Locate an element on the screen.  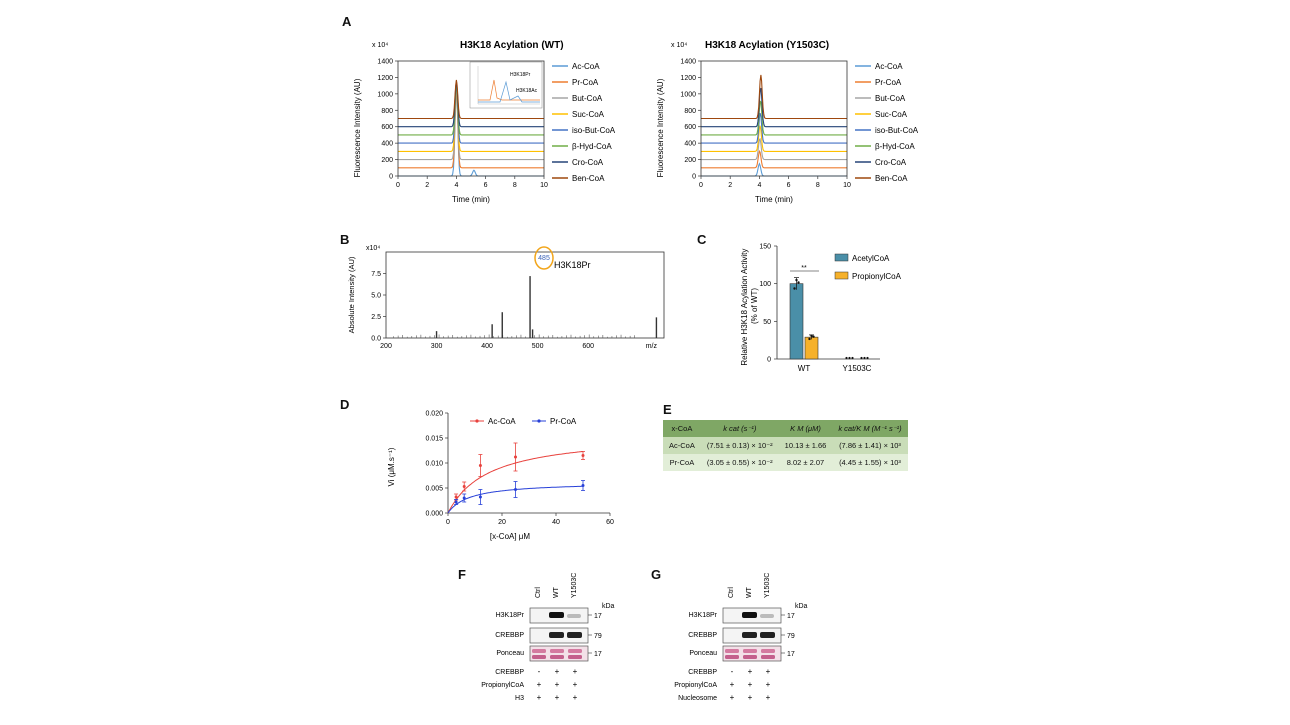
kda-size: 79 is located at coordinates (791, 636).